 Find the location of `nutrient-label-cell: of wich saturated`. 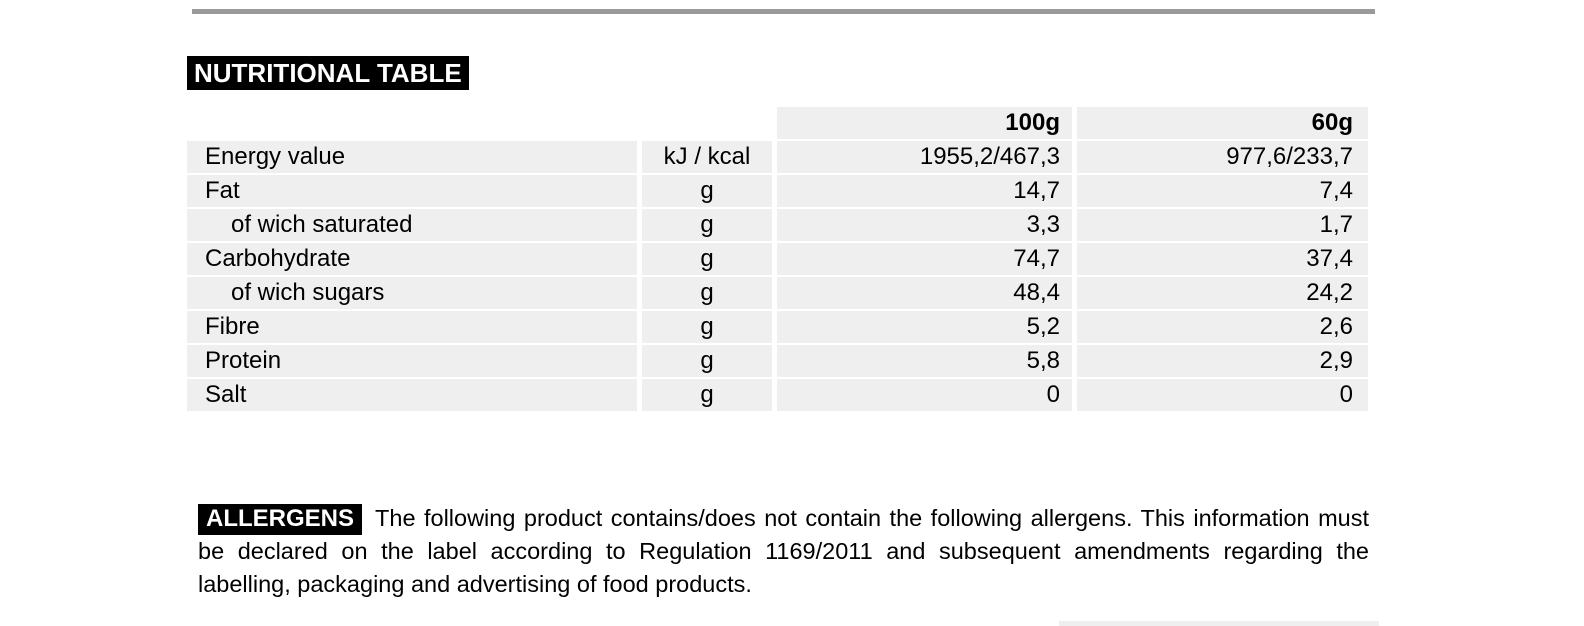

nutrient-label-cell: of wich saturated is located at coordinates (412, 225).